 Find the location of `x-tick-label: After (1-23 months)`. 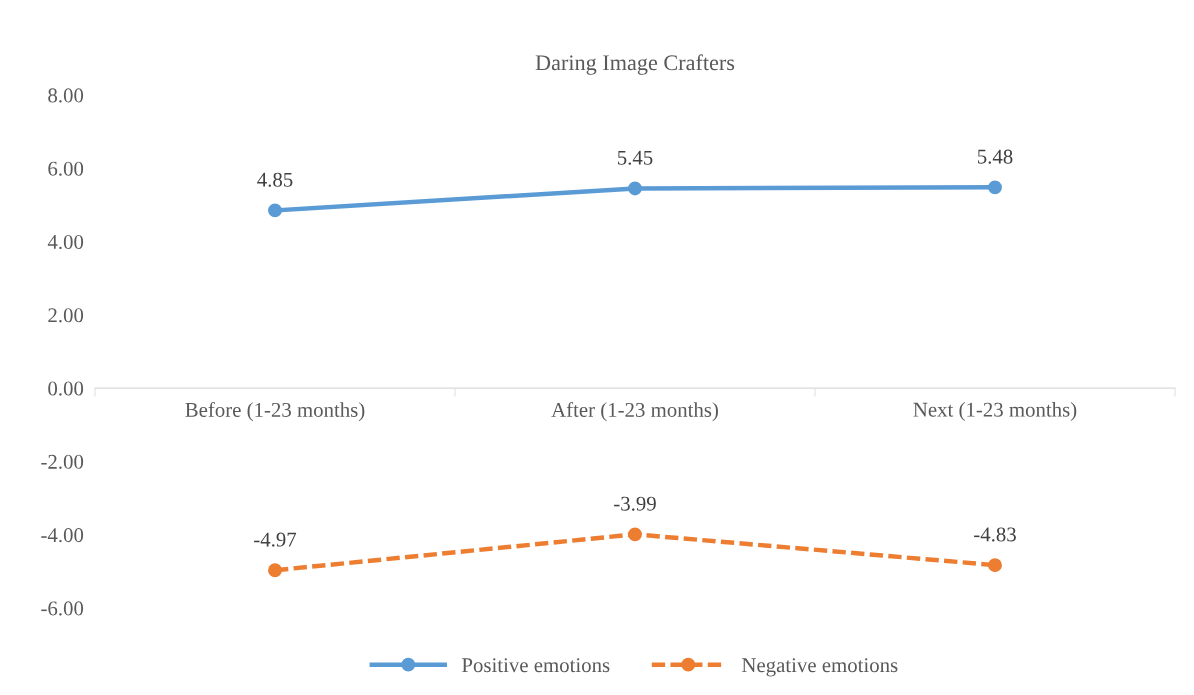

x-tick-label: After (1-23 months) is located at coordinates (634, 412).